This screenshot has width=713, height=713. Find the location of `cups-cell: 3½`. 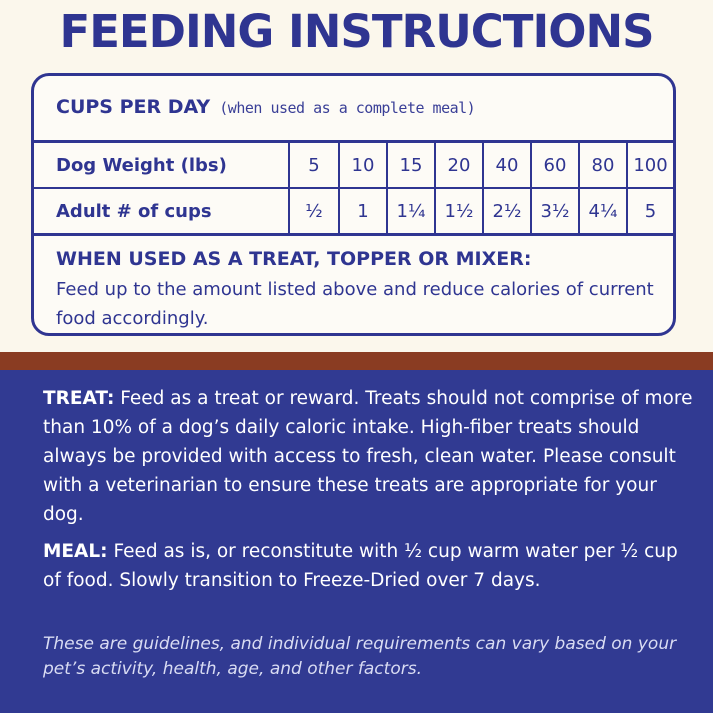

cups-cell: 3½ is located at coordinates (555, 211).